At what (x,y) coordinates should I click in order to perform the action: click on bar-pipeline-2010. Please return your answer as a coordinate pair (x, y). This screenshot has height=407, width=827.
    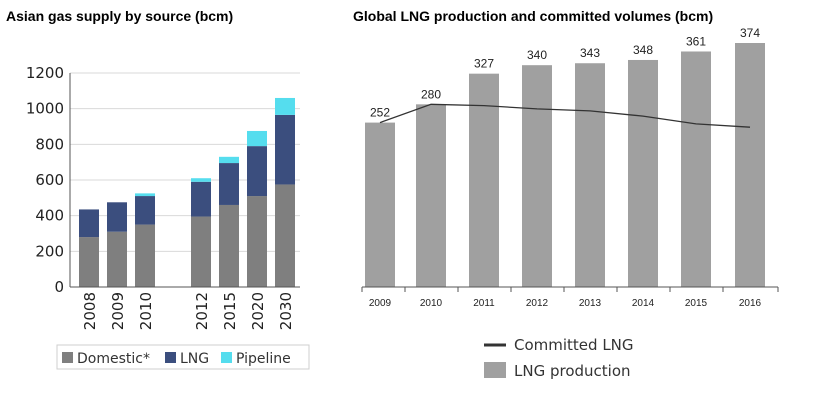
    Looking at the image, I should click on (145, 195).